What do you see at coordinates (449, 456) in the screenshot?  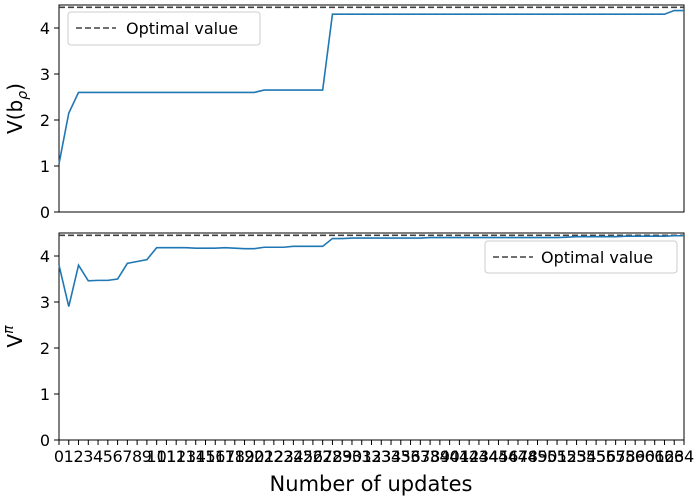 I see `x-tick-label: 40` at bounding box center [449, 456].